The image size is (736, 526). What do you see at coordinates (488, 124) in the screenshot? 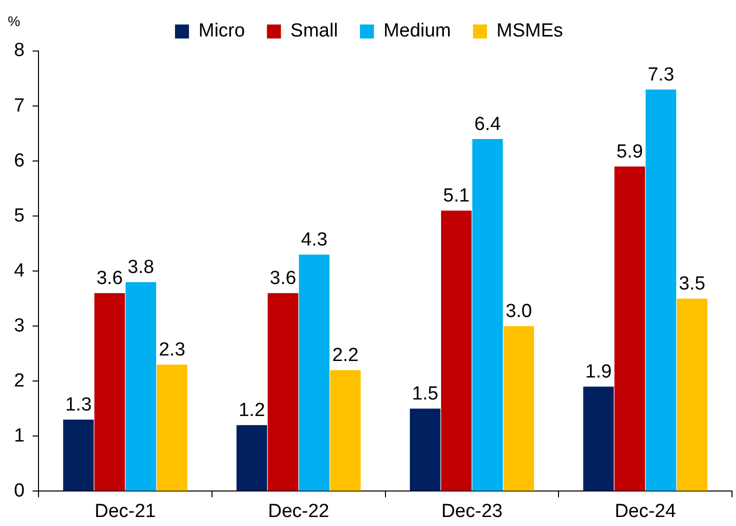
I see `data-label: 6.4` at bounding box center [488, 124].